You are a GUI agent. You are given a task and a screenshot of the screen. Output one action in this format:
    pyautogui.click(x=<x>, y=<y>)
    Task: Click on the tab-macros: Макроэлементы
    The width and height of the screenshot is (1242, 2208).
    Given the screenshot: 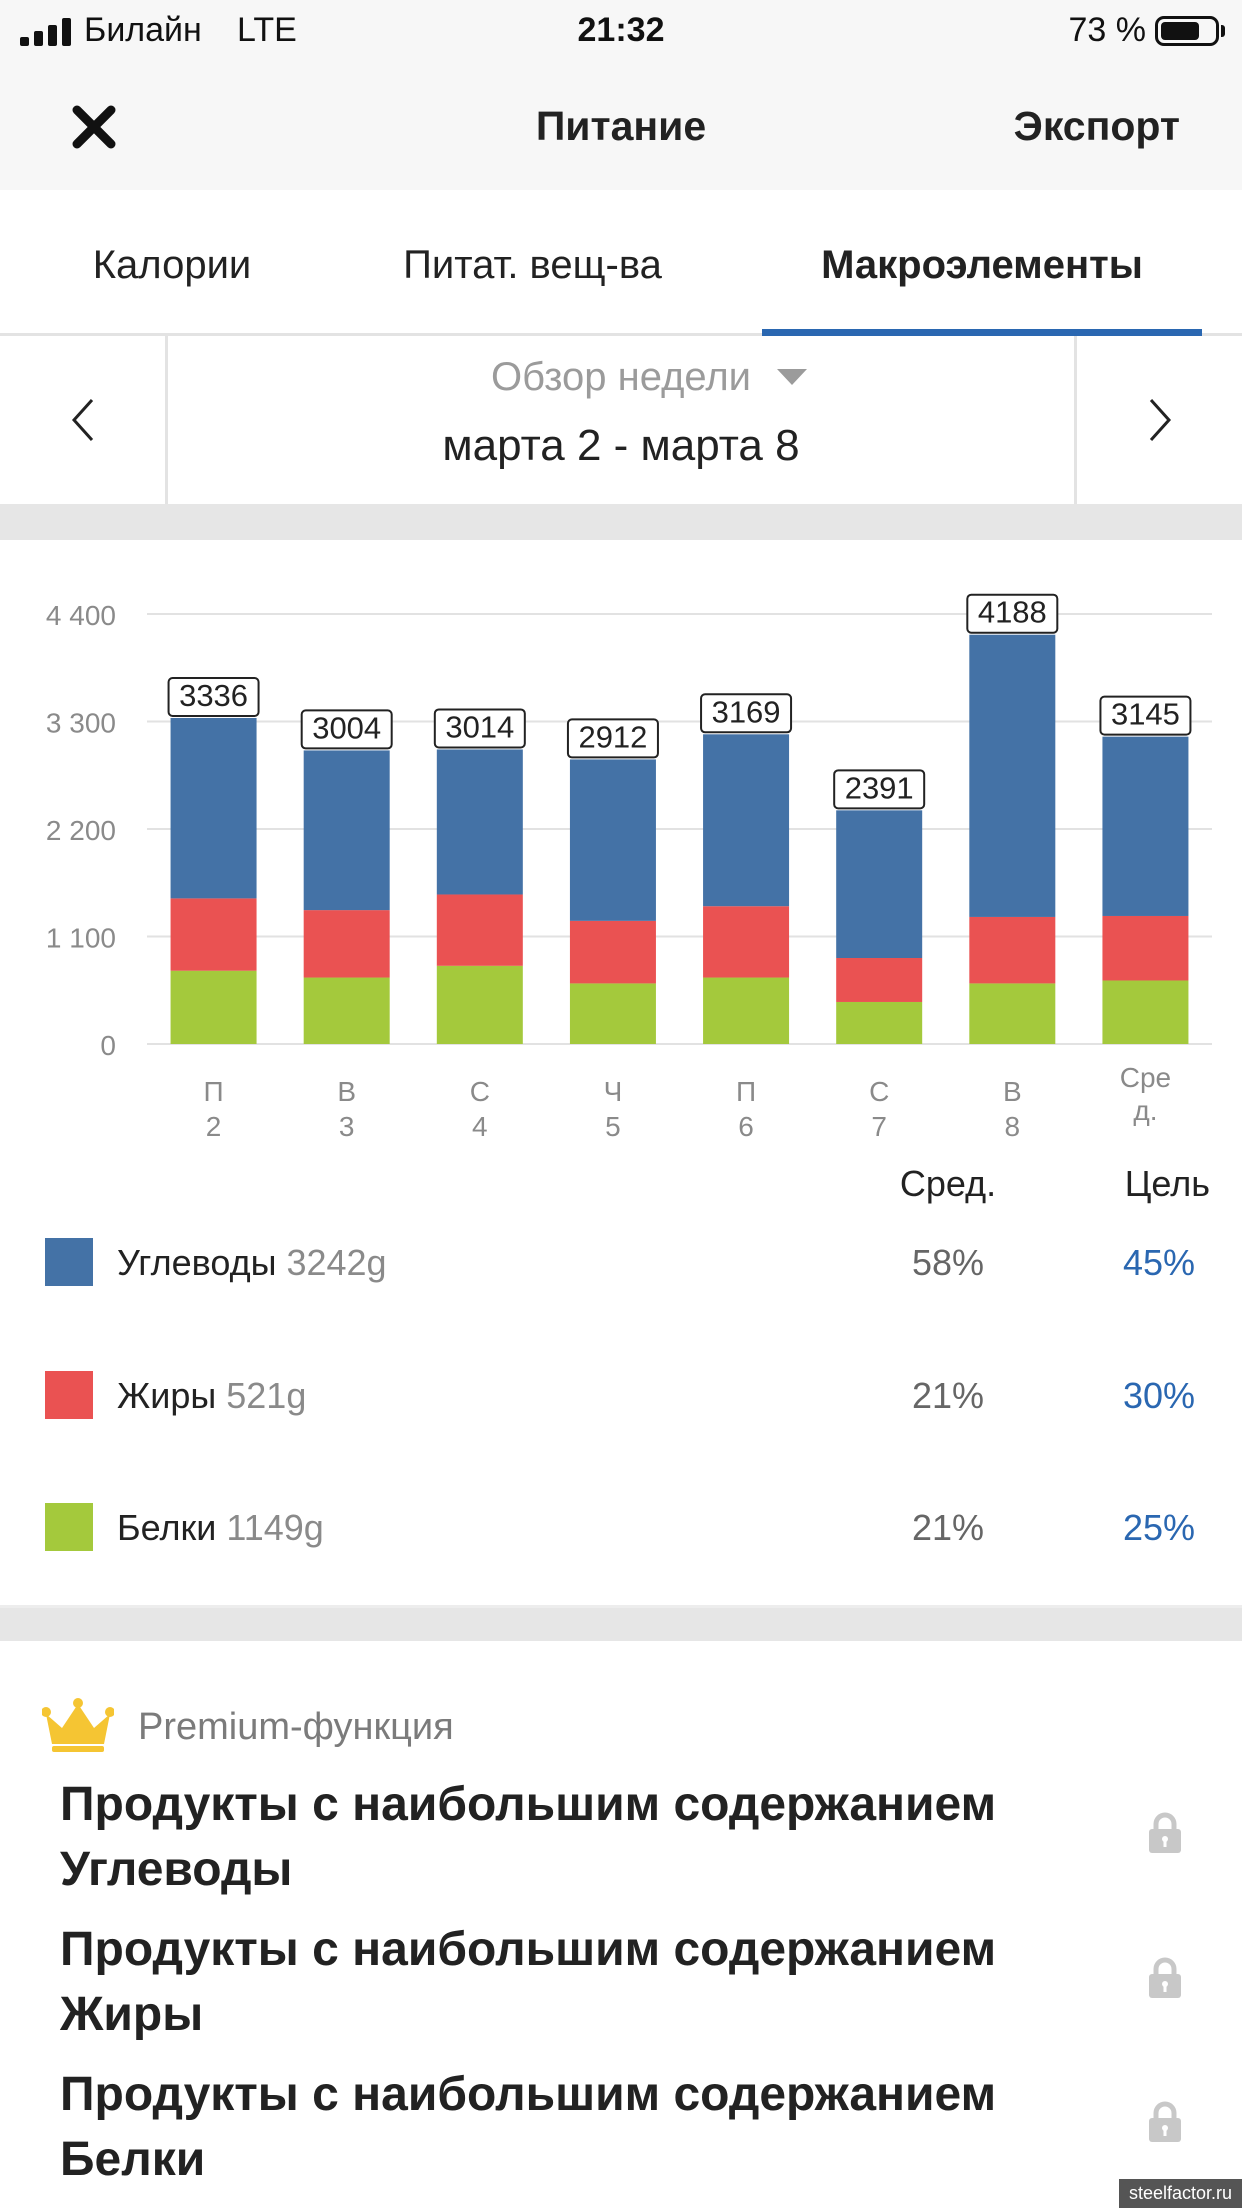 What is the action you would take?
    pyautogui.click(x=982, y=265)
    